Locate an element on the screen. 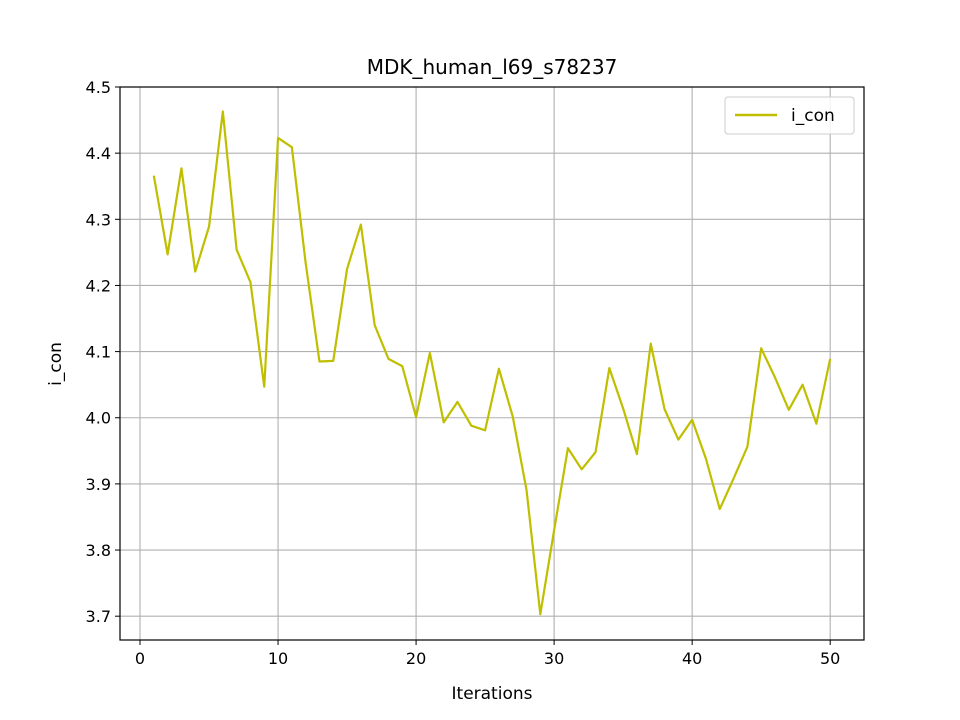 The width and height of the screenshot is (960, 720). chart-title: MDK_human_l69_s78237 is located at coordinates (492, 67).